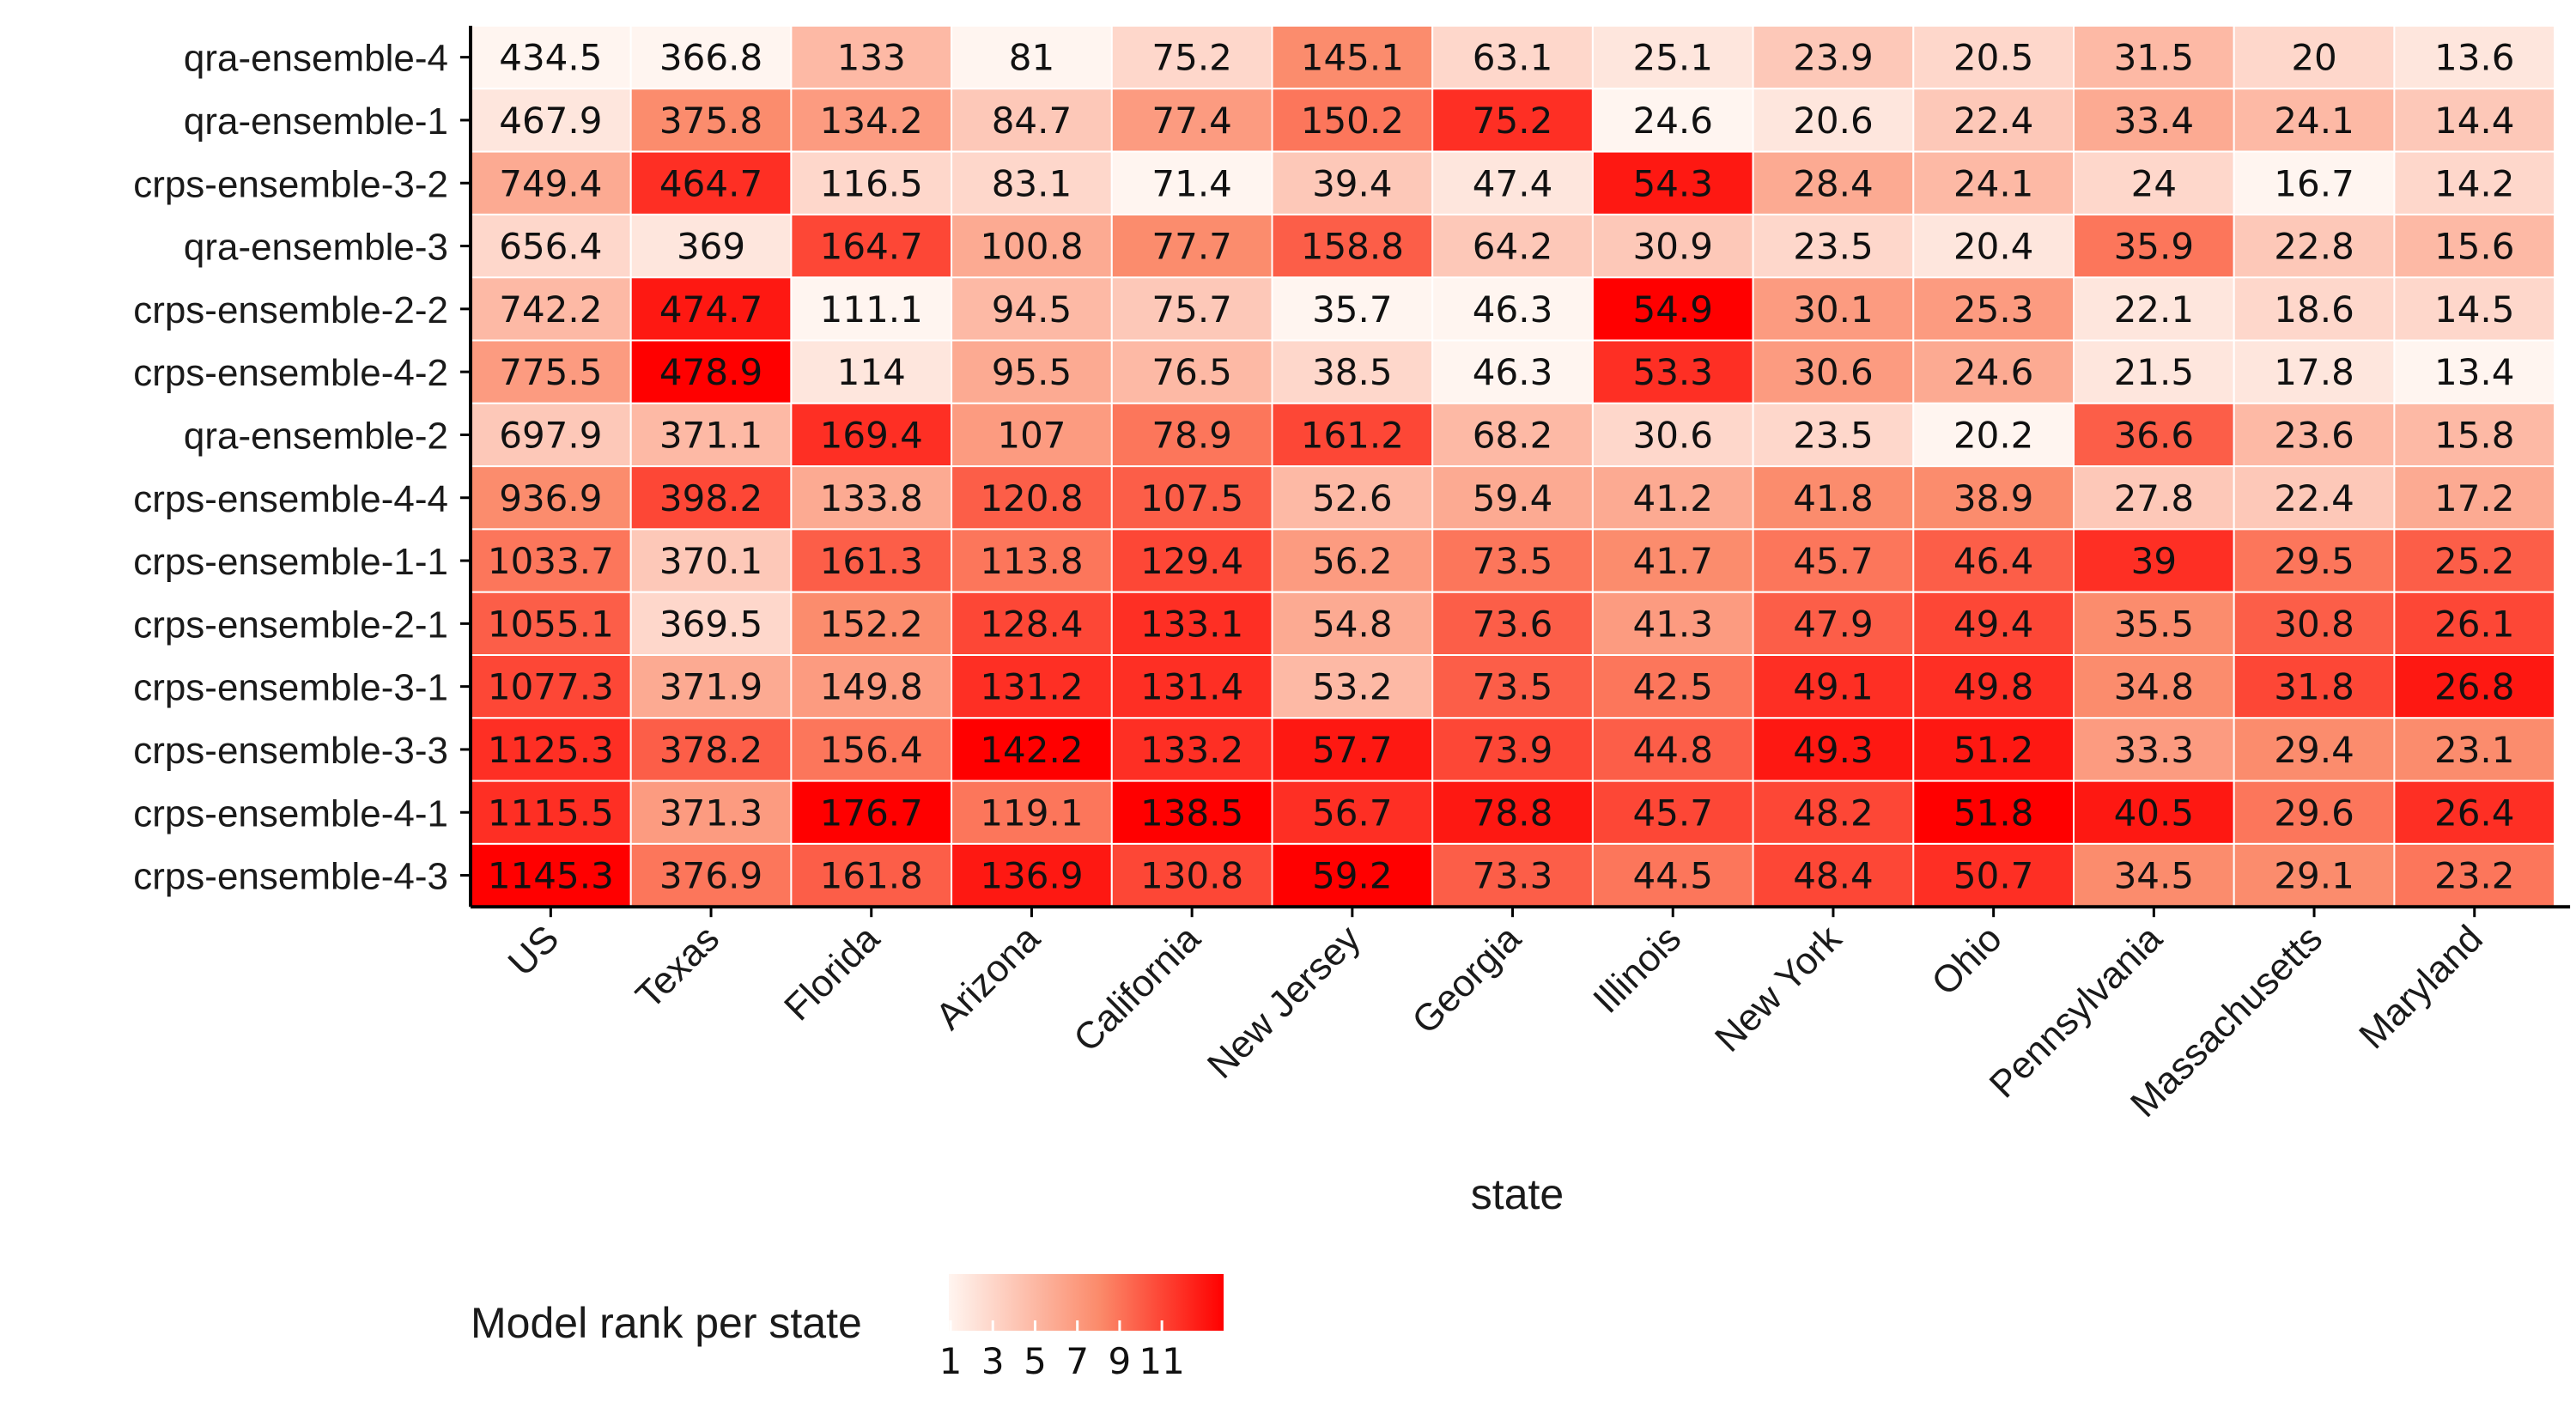 This screenshot has height=1420, width=2576. What do you see at coordinates (2314, 309) in the screenshot?
I see `cell-value-label: 18.6` at bounding box center [2314, 309].